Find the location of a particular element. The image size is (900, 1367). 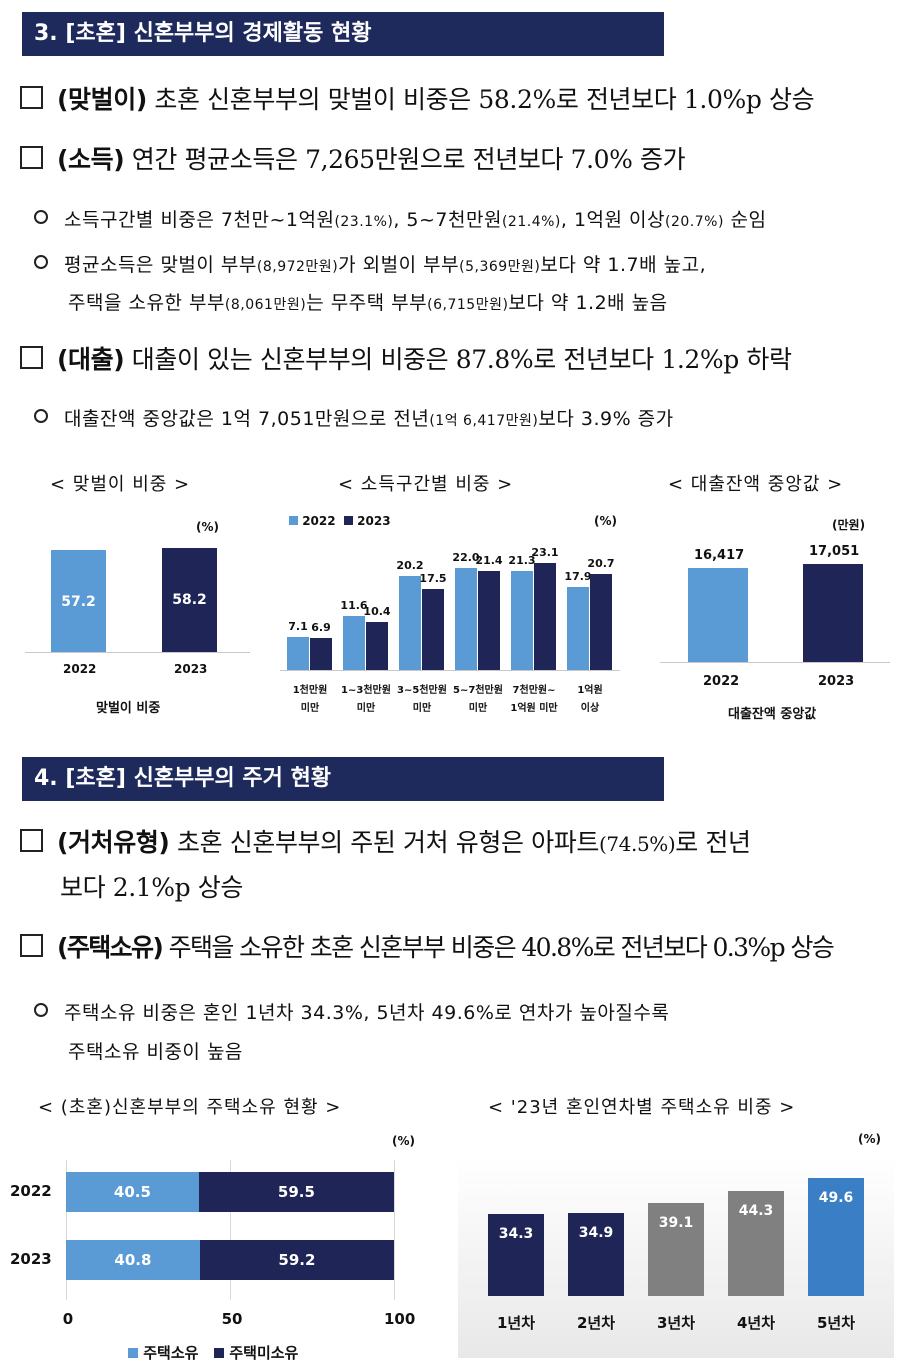

legend-label: 2022 is located at coordinates (319, 521).